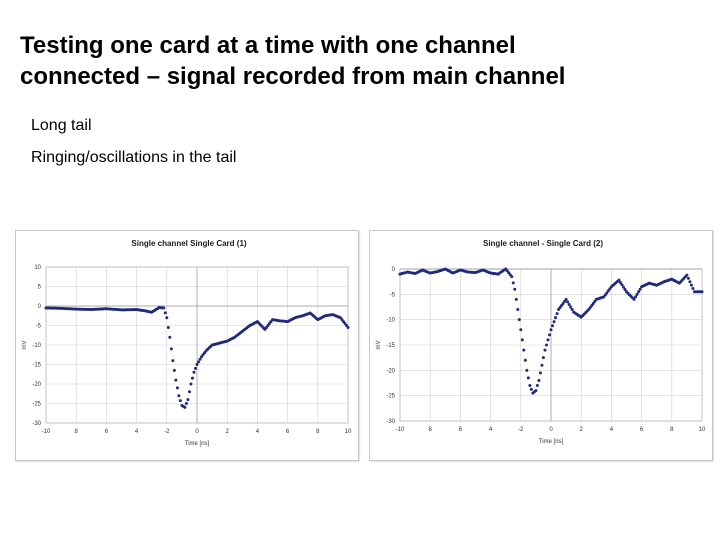 This screenshot has width=720, height=540. I want to click on y-tick-label: -10, so click(36, 346).